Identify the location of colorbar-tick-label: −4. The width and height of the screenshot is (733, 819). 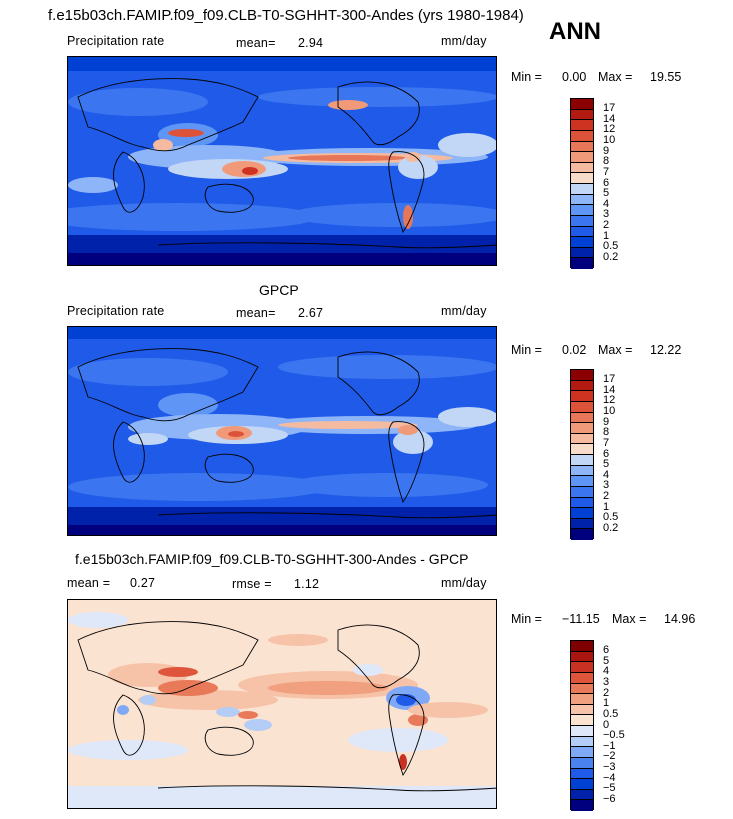
(609, 777).